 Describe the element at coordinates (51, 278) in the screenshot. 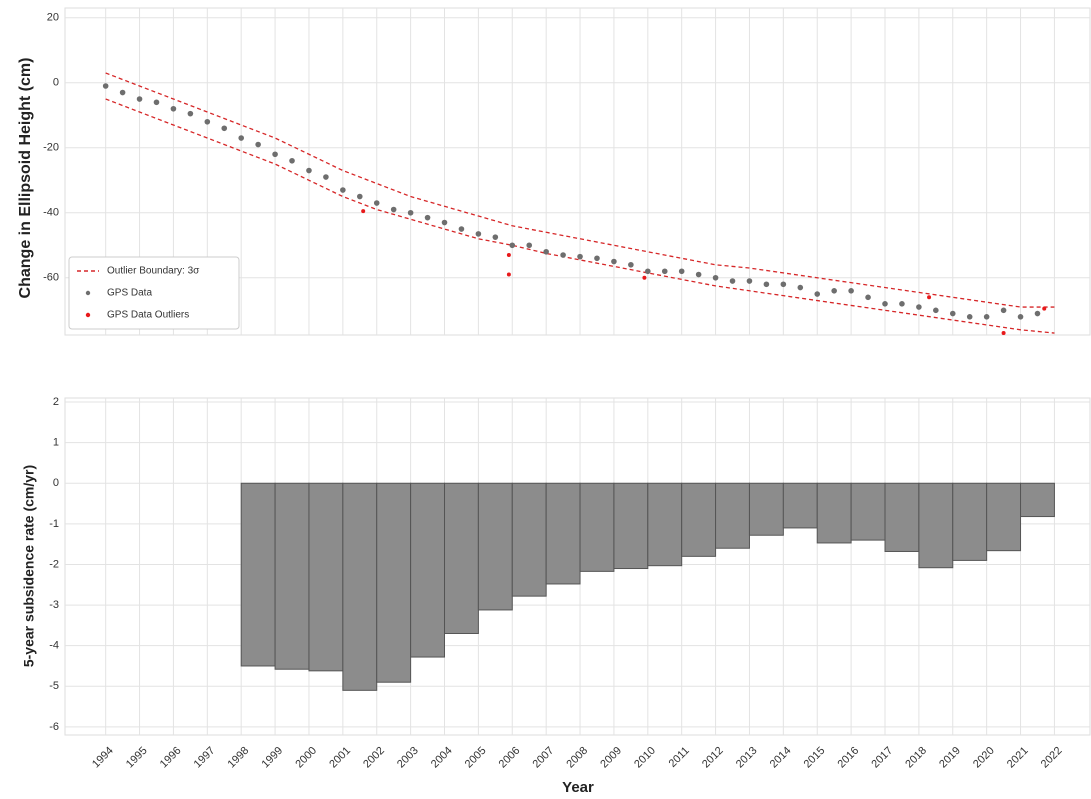

I see `y-tick-label: -60` at that location.